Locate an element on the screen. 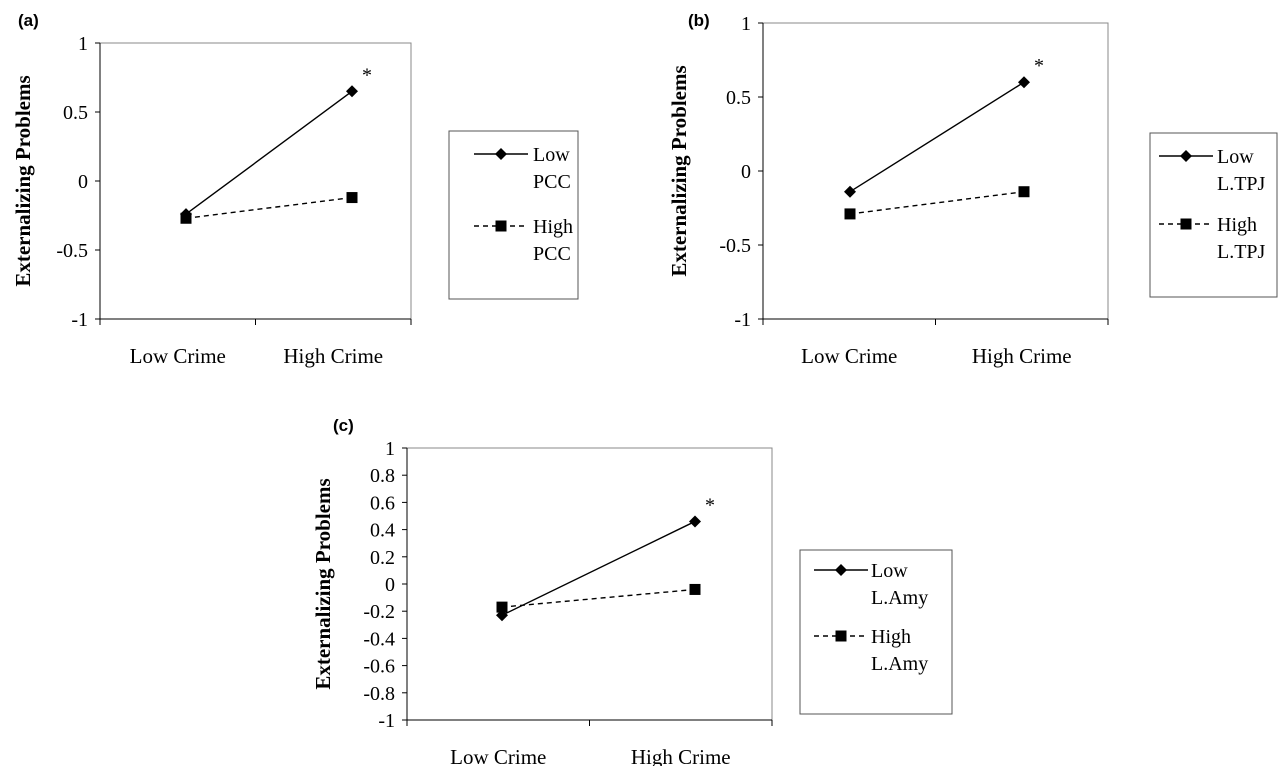 Image resolution: width=1279 pixels, height=766 pixels. series-low-l-amy is located at coordinates (598, 568).